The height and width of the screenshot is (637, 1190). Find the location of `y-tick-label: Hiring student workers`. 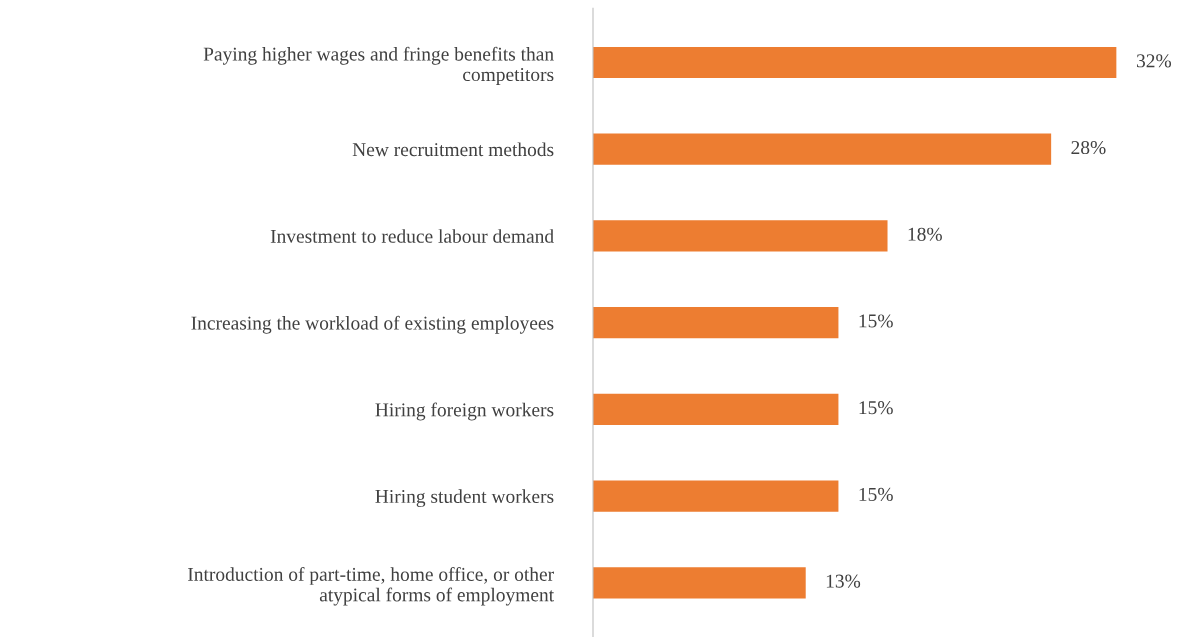

y-tick-label: Hiring student workers is located at coordinates (464, 498).